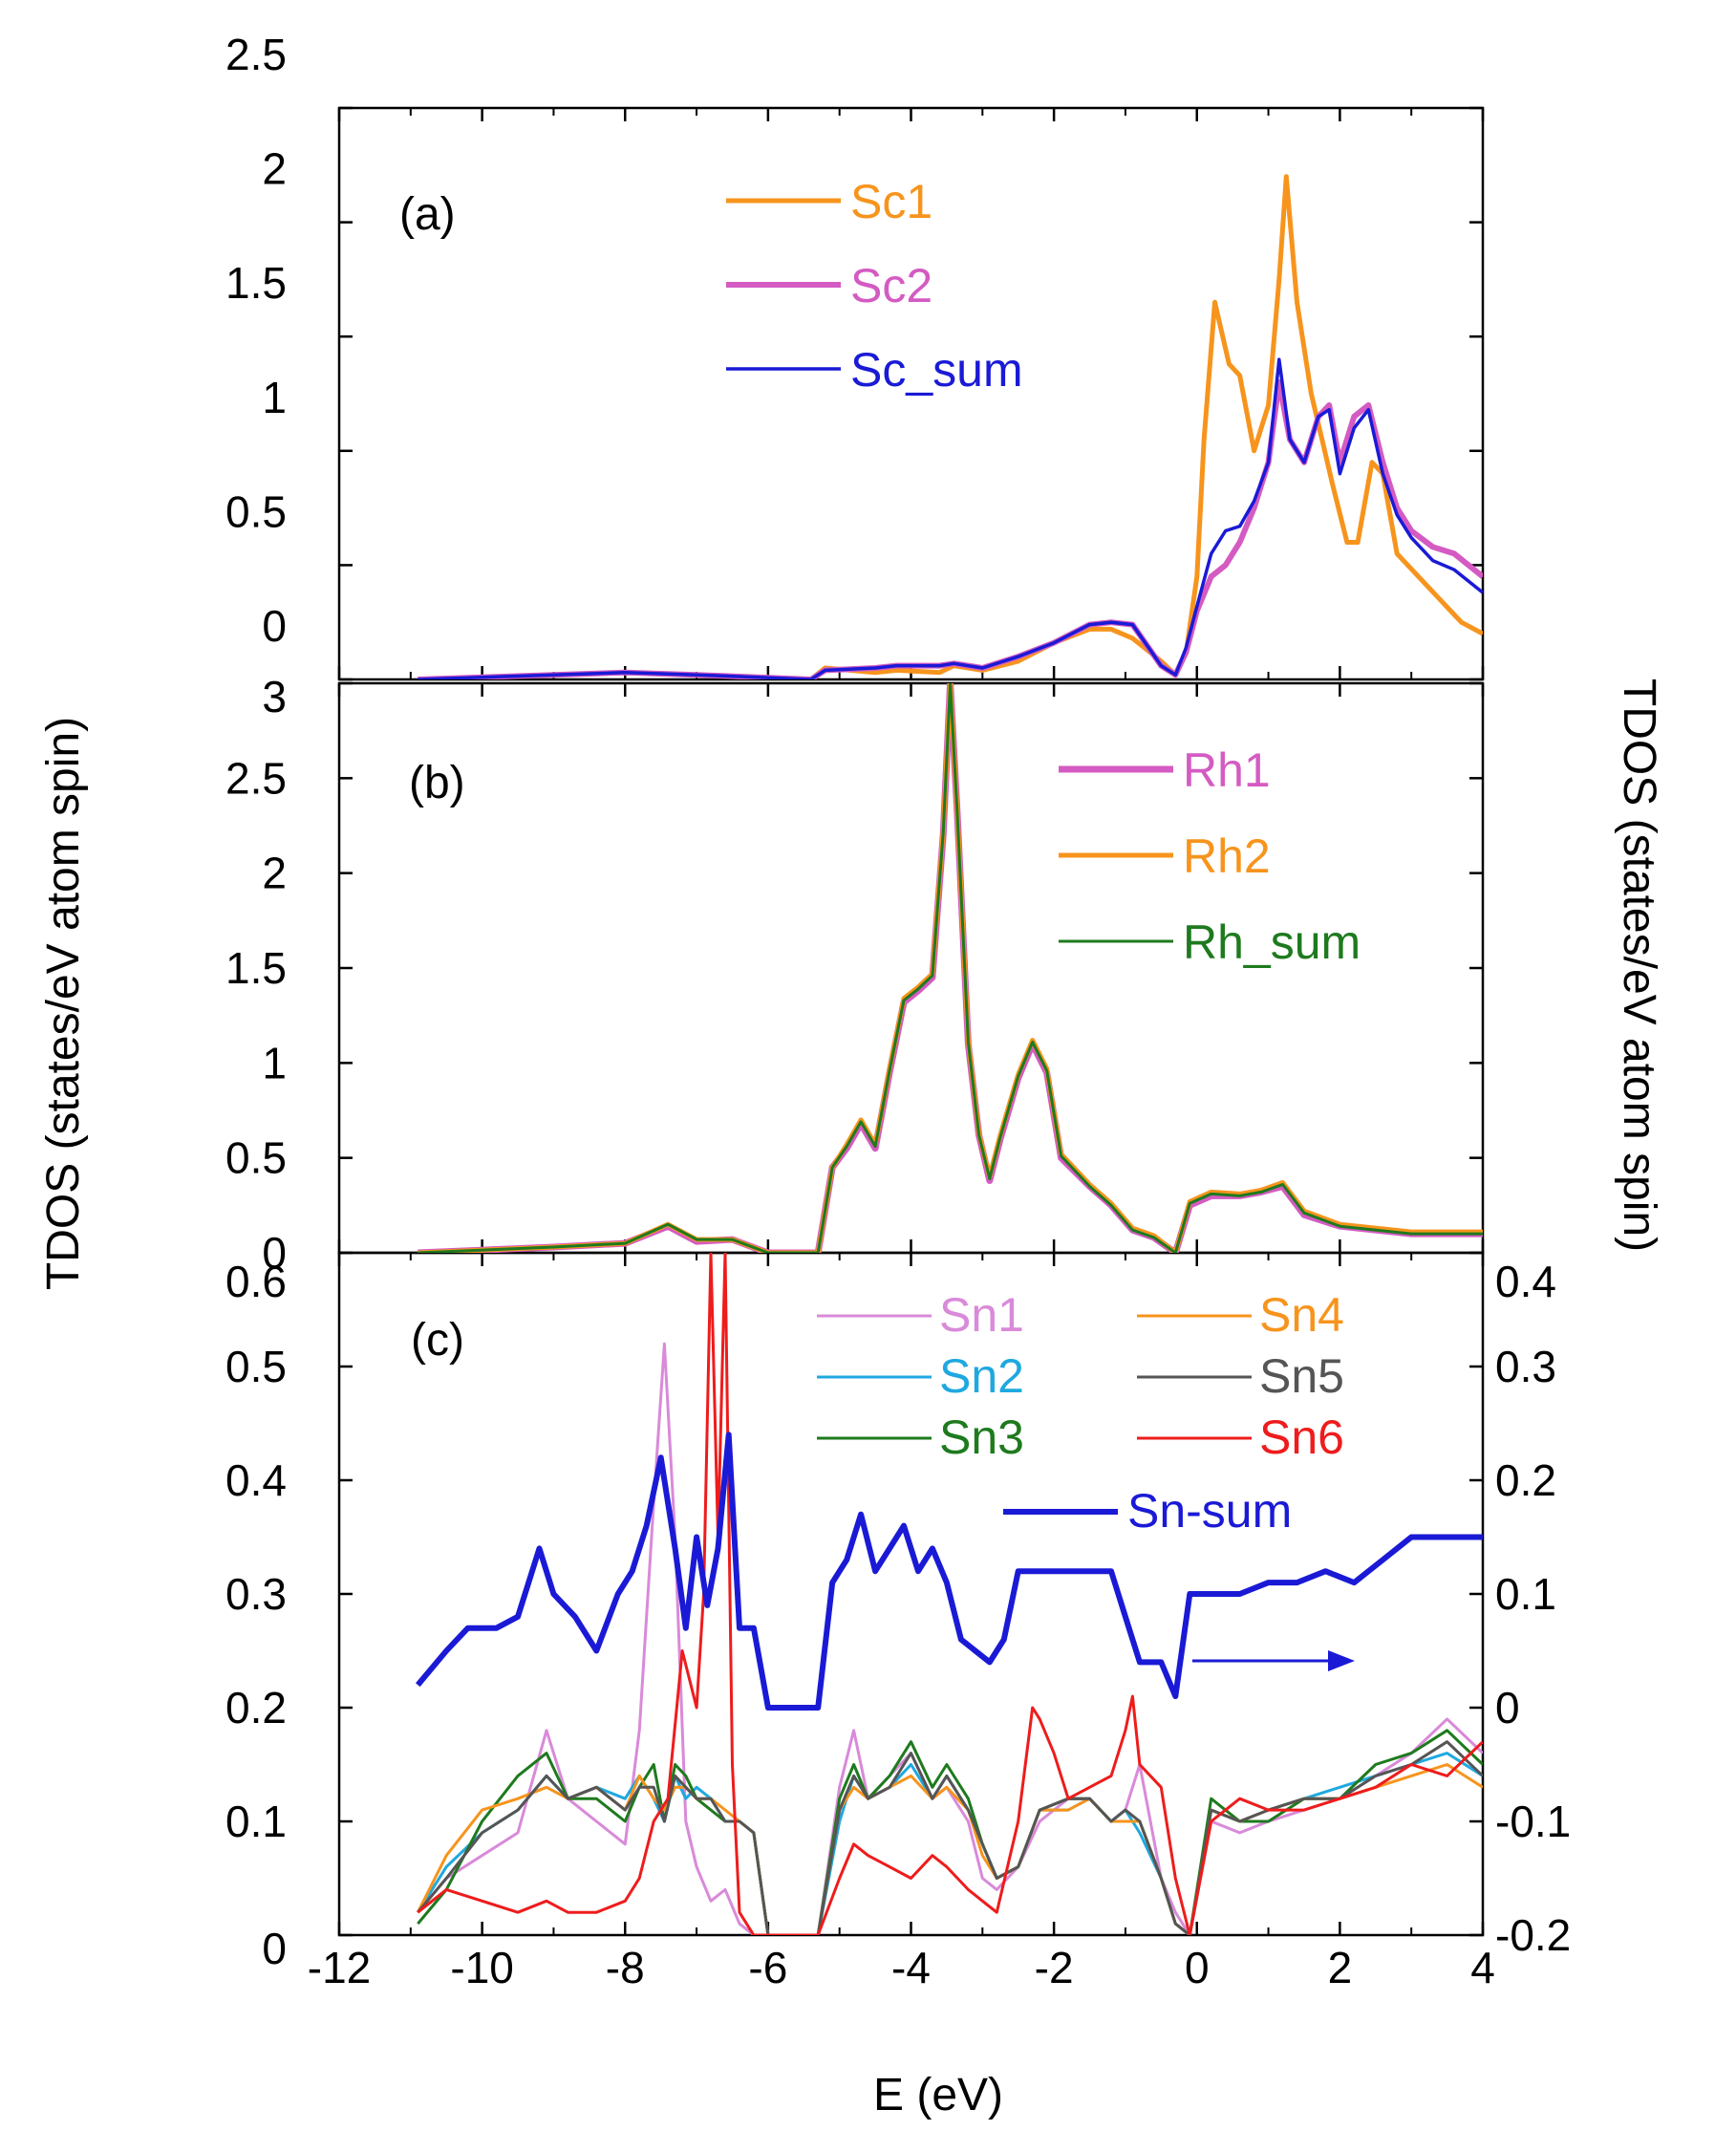 Image resolution: width=1736 pixels, height=2131 pixels. What do you see at coordinates (256, 1708) in the screenshot?
I see `y-tick-label: 0.2` at bounding box center [256, 1708].